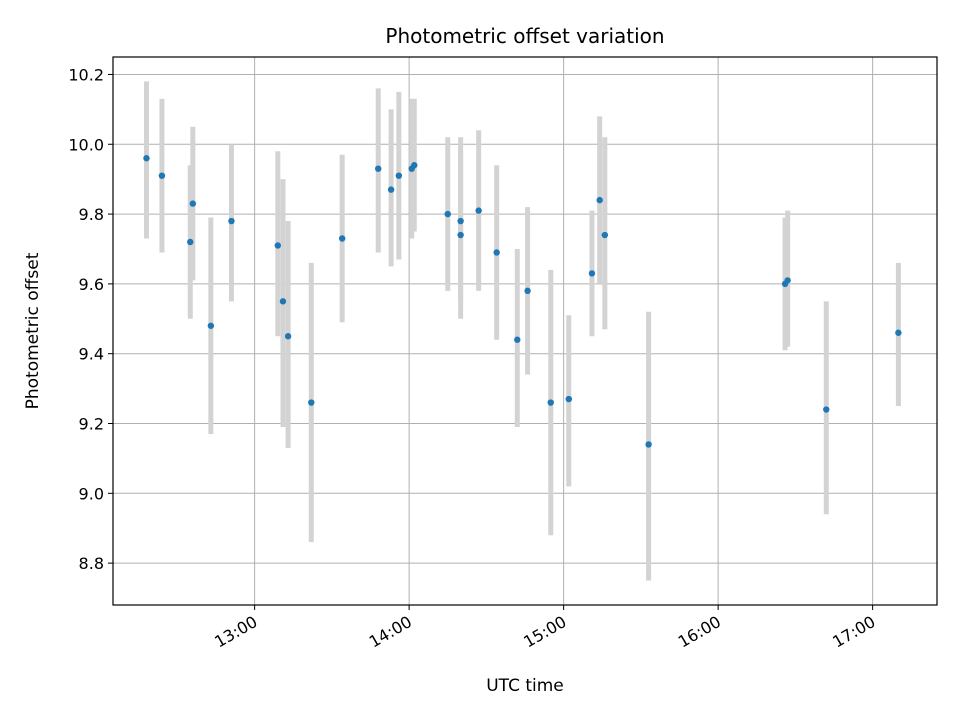 The image size is (960, 720). I want to click on y-tick-label: 9.4, so click(91, 354).